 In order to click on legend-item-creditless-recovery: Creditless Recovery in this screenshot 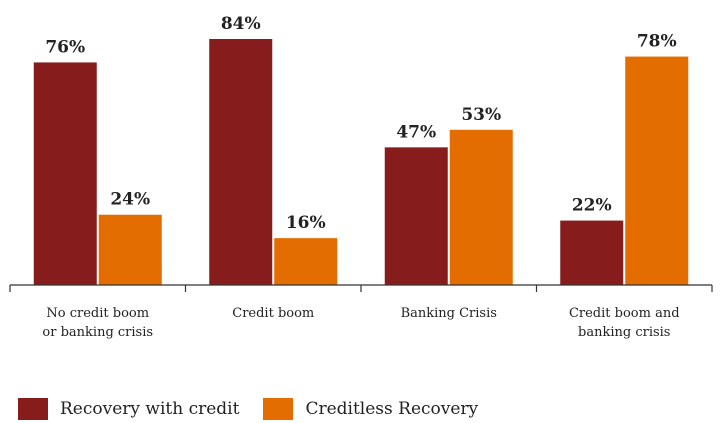, I will do `click(370, 409)`.